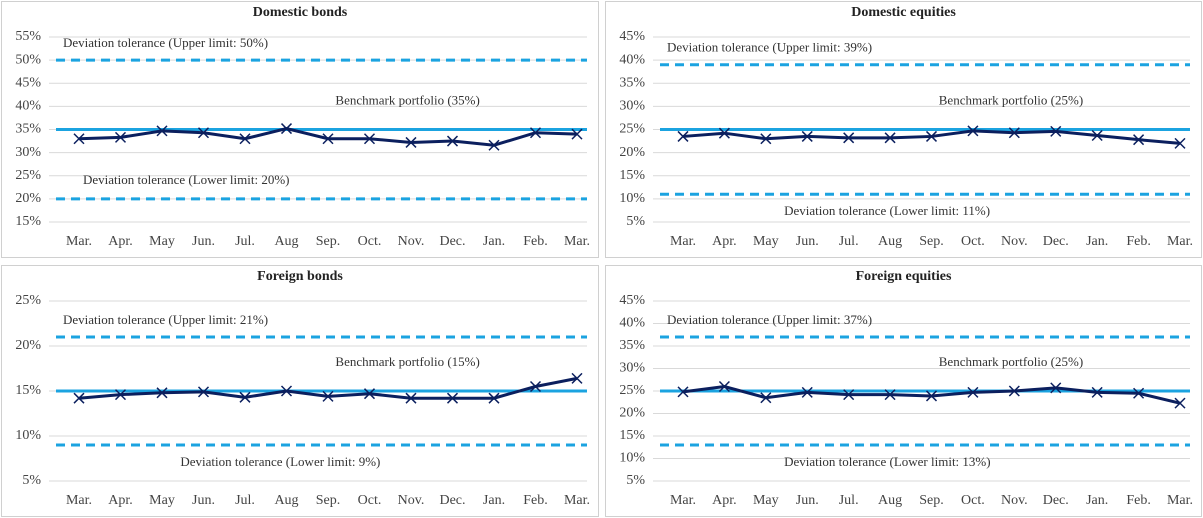 The image size is (1203, 518). What do you see at coordinates (28, 36) in the screenshot?
I see `y-tick-label: 55%` at bounding box center [28, 36].